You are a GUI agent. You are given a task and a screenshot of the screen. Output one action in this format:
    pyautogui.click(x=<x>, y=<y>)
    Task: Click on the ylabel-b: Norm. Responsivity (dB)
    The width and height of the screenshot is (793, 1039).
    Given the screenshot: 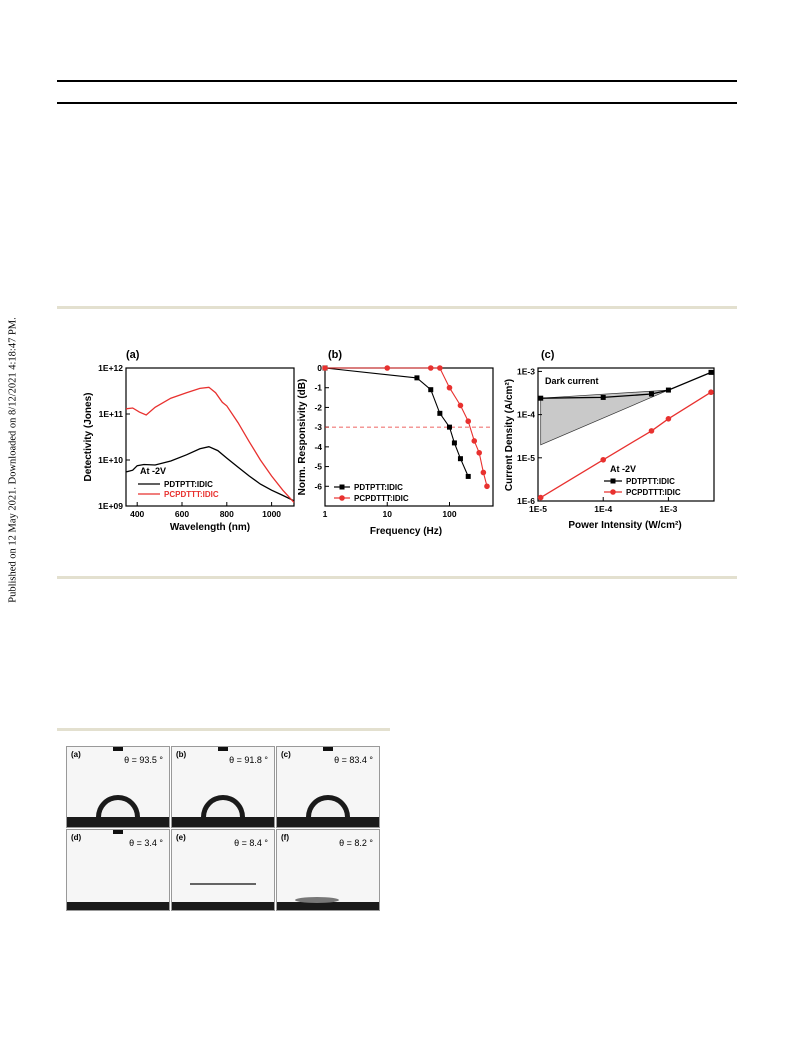 What is the action you would take?
    pyautogui.click(x=302, y=437)
    